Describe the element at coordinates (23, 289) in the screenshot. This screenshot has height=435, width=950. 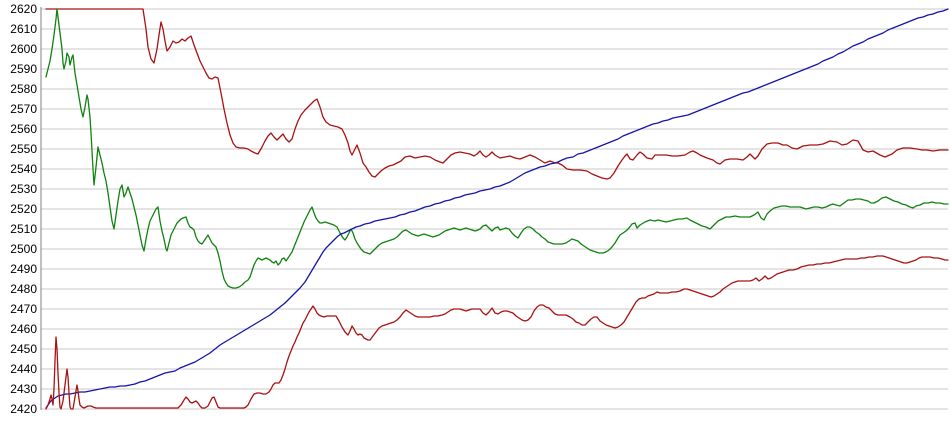
I see `ytick-label-2480: 2480` at that location.